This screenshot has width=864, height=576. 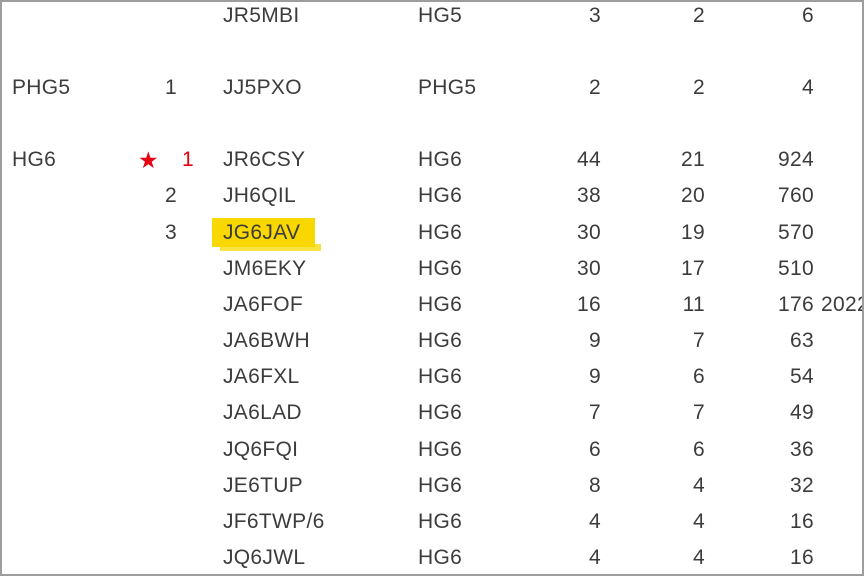 What do you see at coordinates (589, 304) in the screenshot?
I see `qso-count-cell: 16` at bounding box center [589, 304].